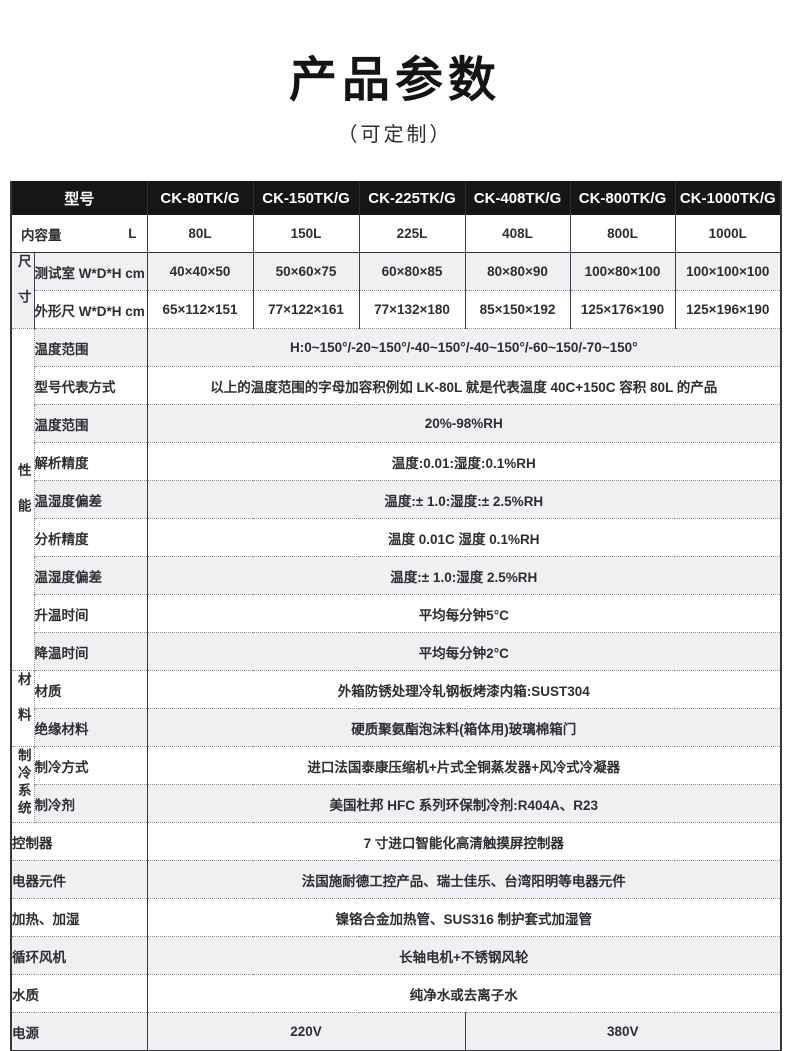 Image resolution: width=790 pixels, height=1051 pixels. I want to click on performance-row: 解析精度 温度:0.01:湿度:0.1%RH, so click(396, 461).